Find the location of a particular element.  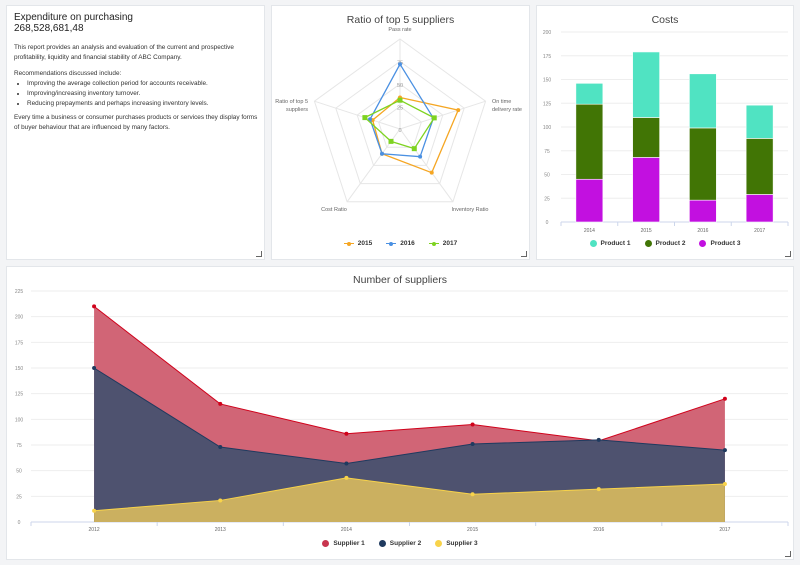

legend-item: Product 2 is located at coordinates (664, 243).